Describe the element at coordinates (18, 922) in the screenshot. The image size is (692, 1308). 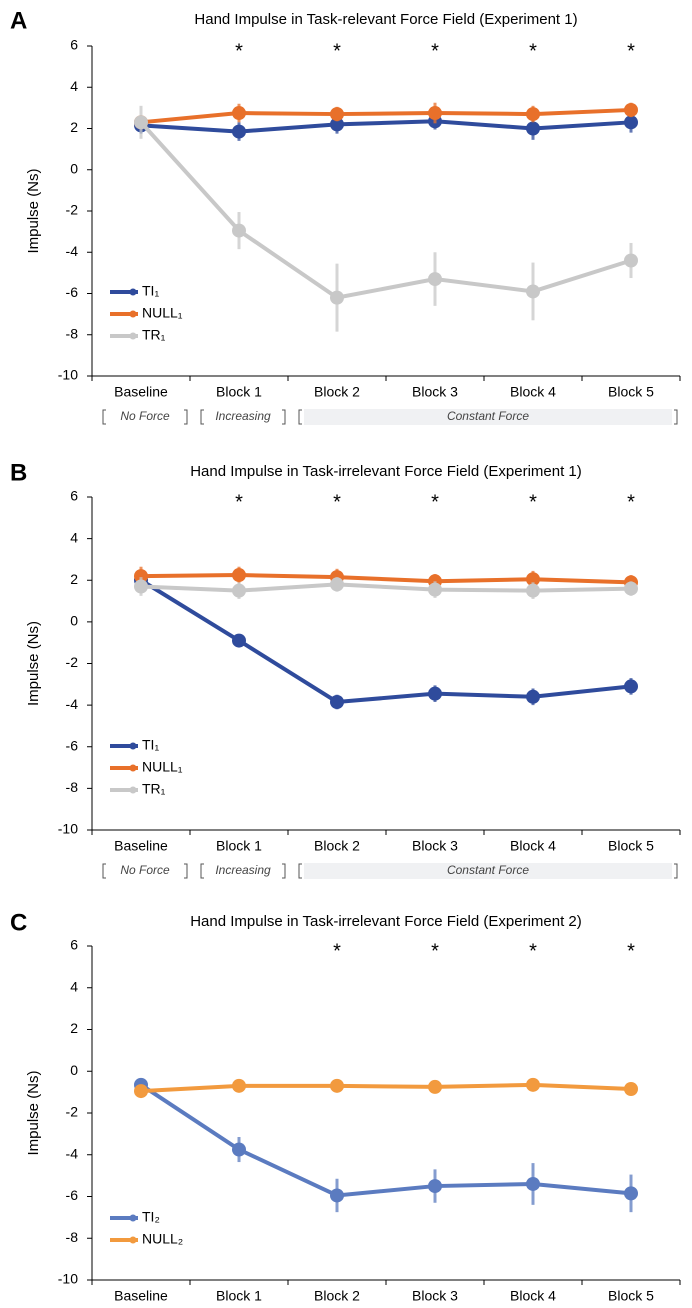
I see `panel-letter: C` at that location.